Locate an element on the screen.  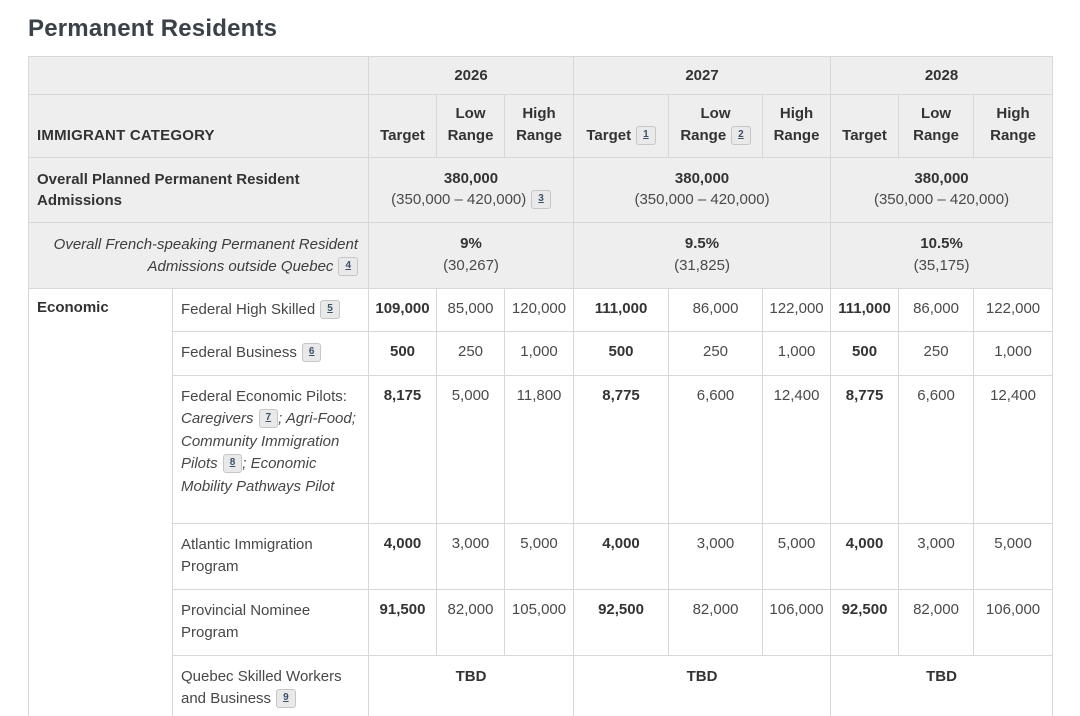
federal-business-text: Federal Business is located at coordinates (239, 352).